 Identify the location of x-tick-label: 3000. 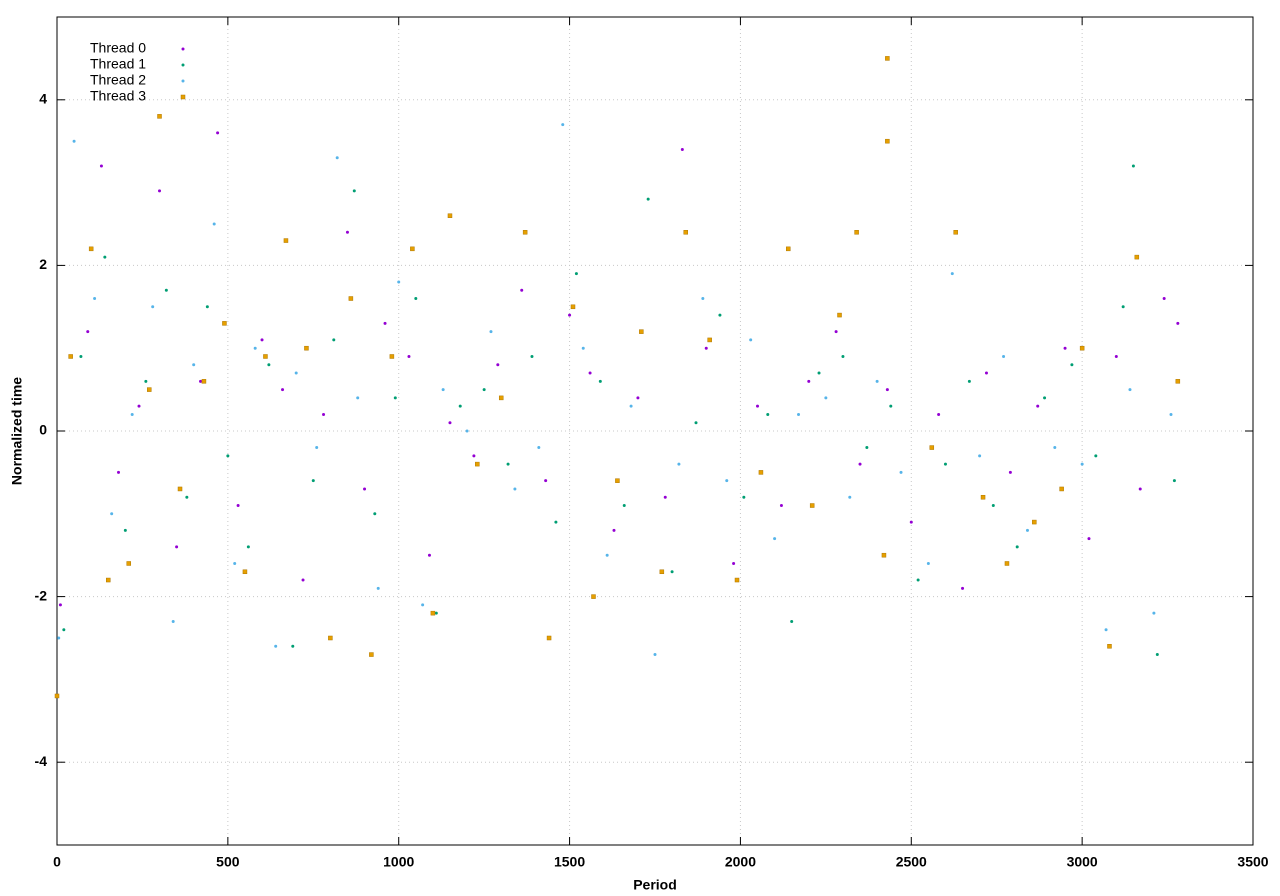
(1082, 862).